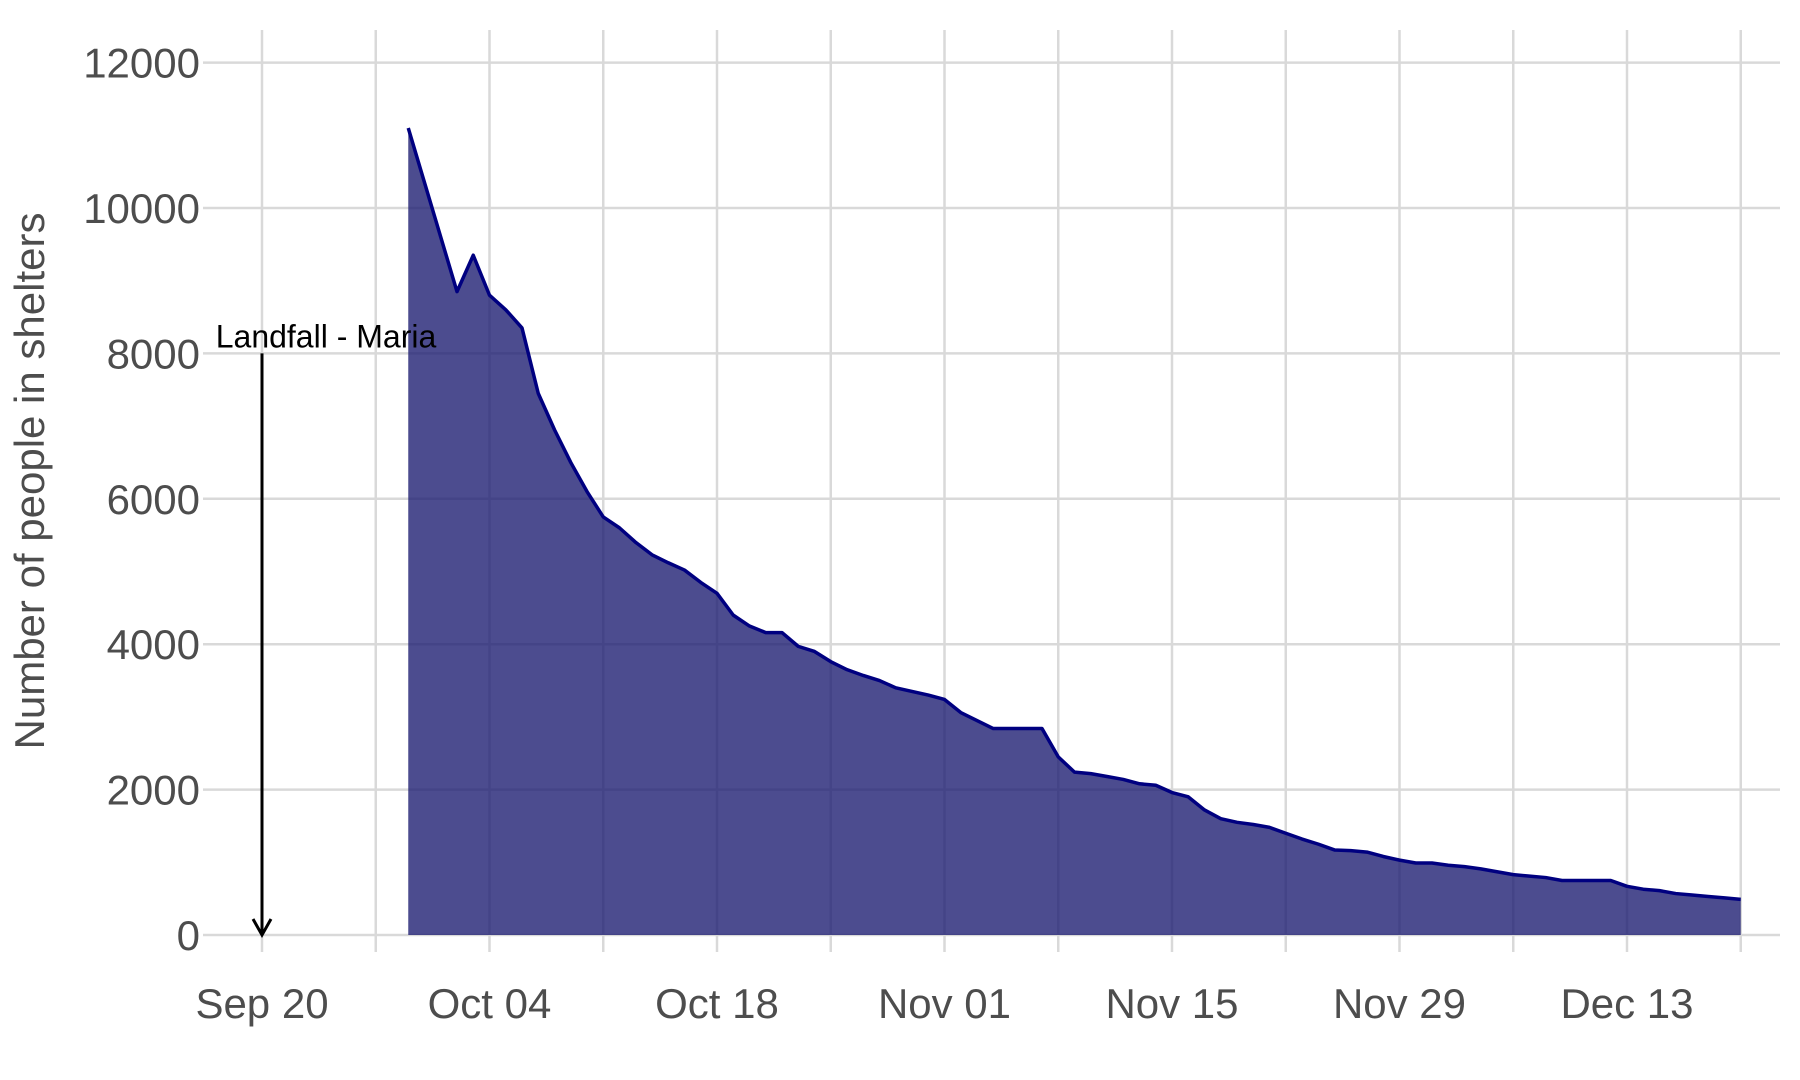 Image resolution: width=1800 pixels, height=1080 pixels. Describe the element at coordinates (490, 1003) in the screenshot. I see `x-tick-label: Oct 04` at that location.